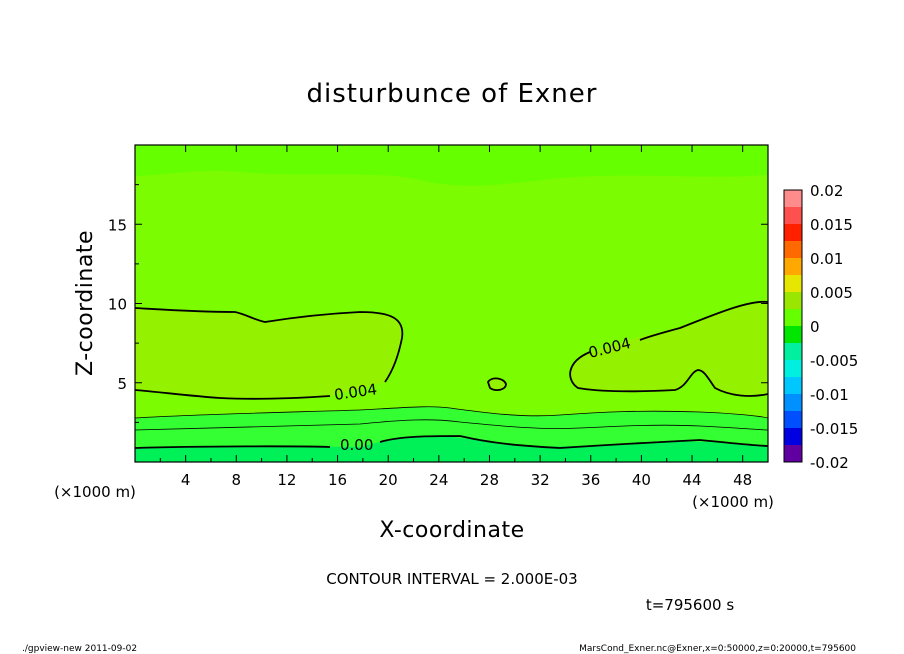  Describe the element at coordinates (815, 327) in the screenshot. I see `colorbar-tick-label: 0` at that location.